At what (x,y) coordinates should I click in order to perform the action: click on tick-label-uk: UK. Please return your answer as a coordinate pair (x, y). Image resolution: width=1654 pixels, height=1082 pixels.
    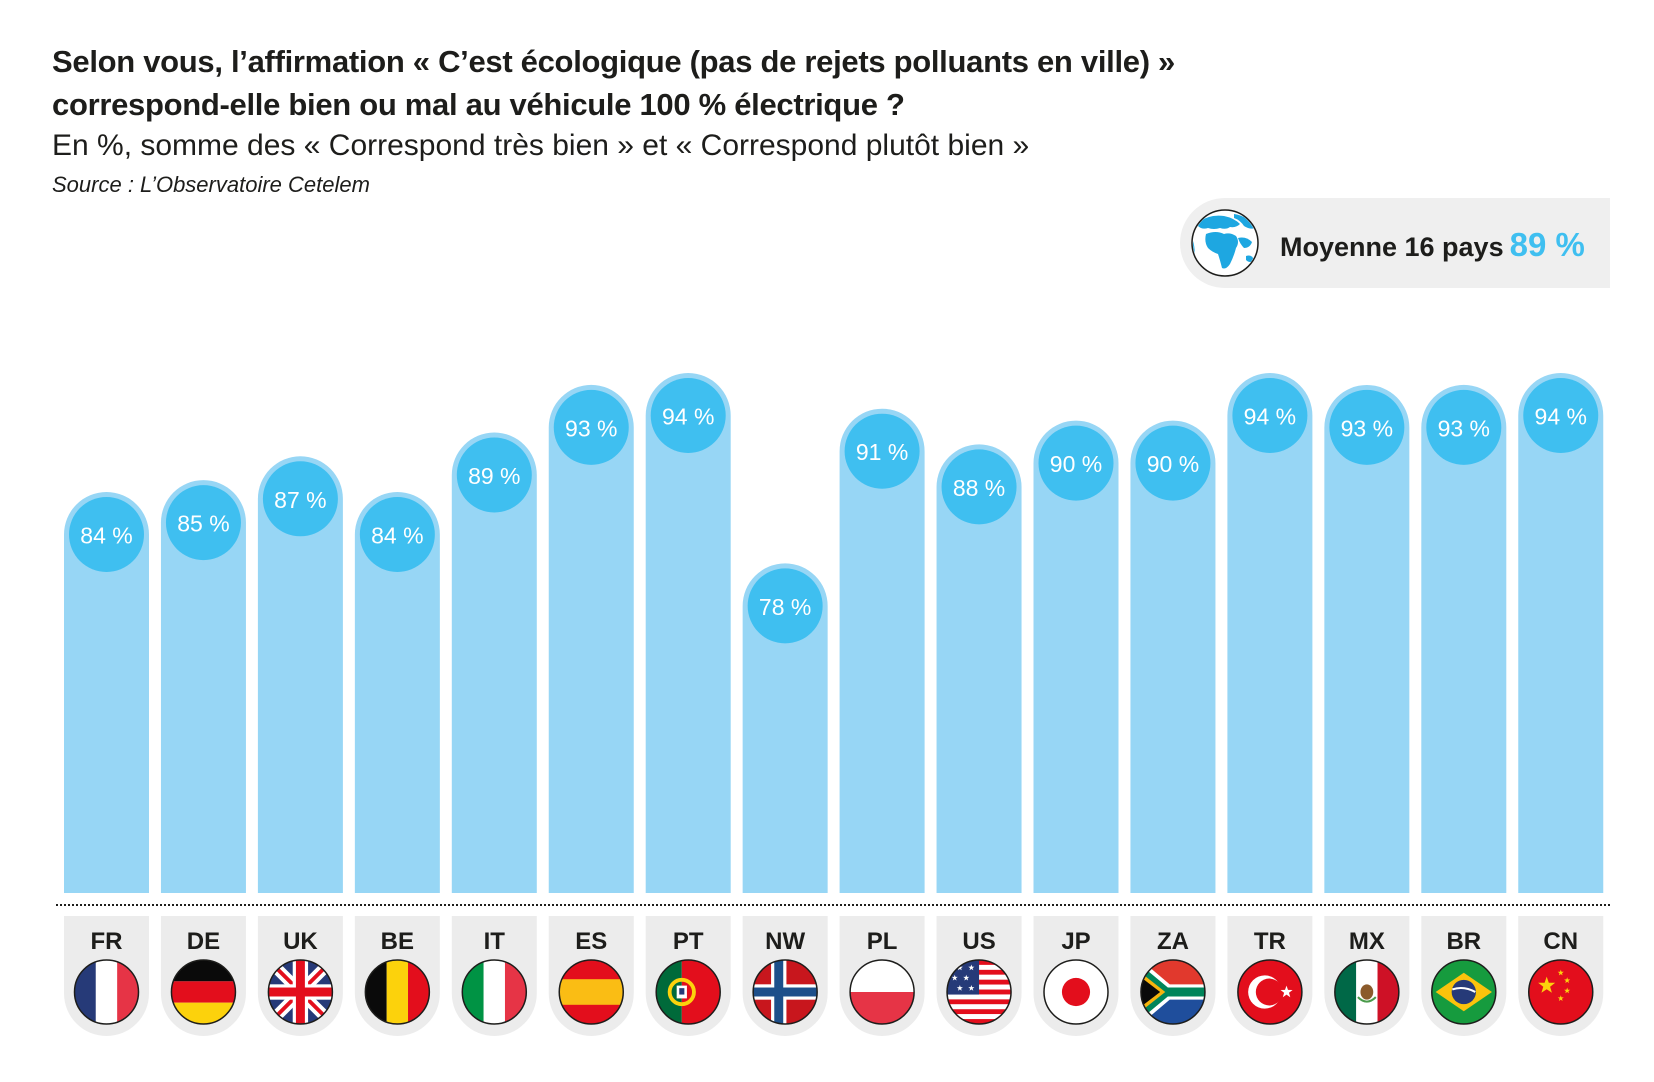
    Looking at the image, I should click on (300, 941).